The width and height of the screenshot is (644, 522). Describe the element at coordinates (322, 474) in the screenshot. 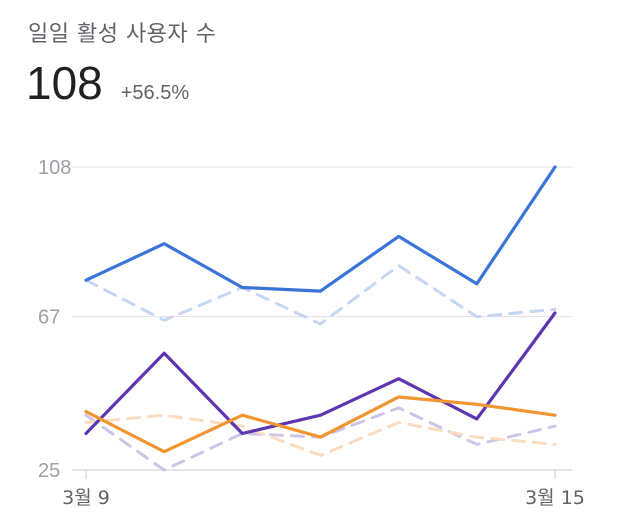

I see `x-axis` at that location.